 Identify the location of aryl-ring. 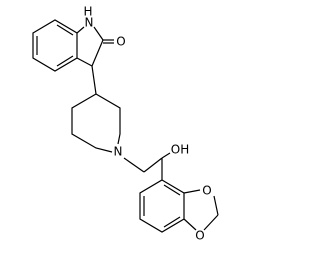
(162, 206).